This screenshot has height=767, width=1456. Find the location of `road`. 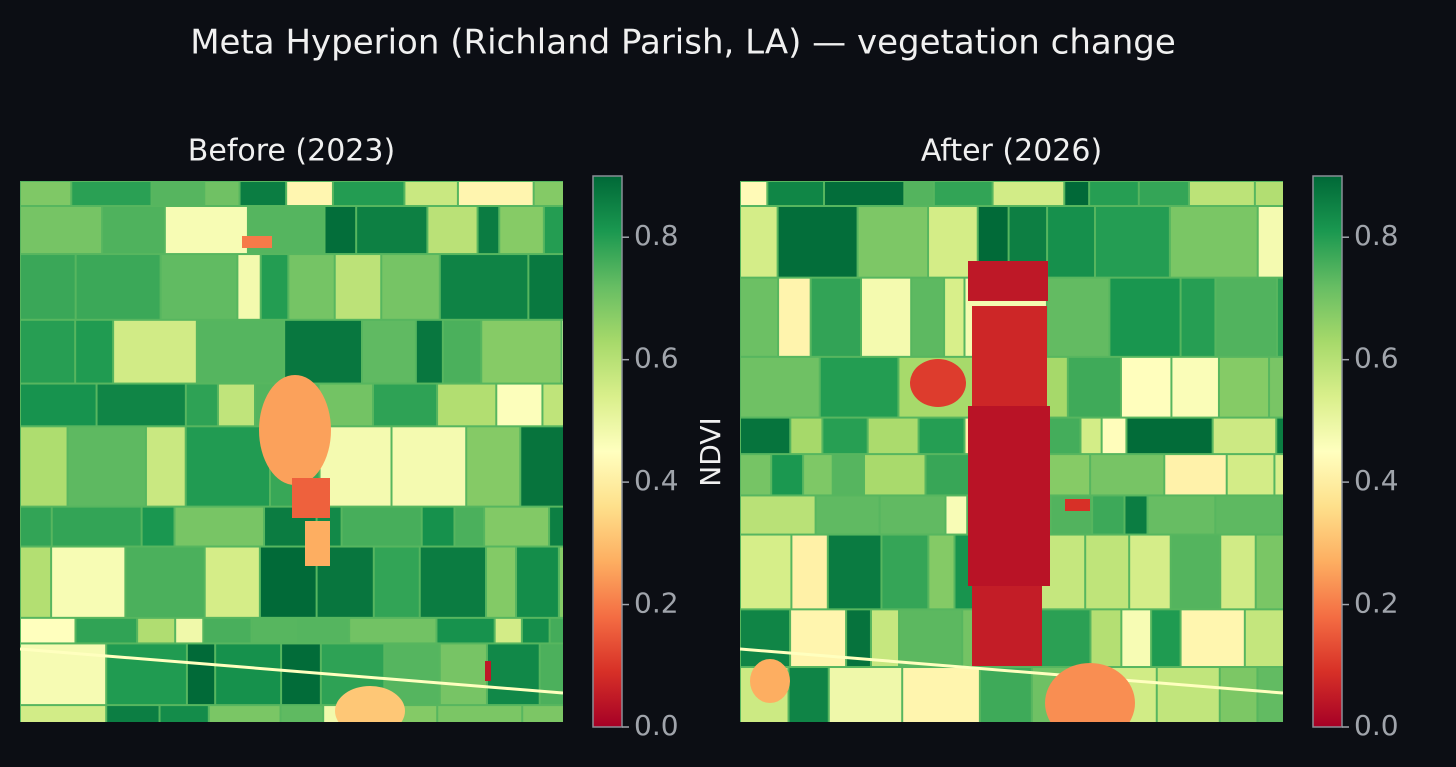

road is located at coordinates (291, 671).